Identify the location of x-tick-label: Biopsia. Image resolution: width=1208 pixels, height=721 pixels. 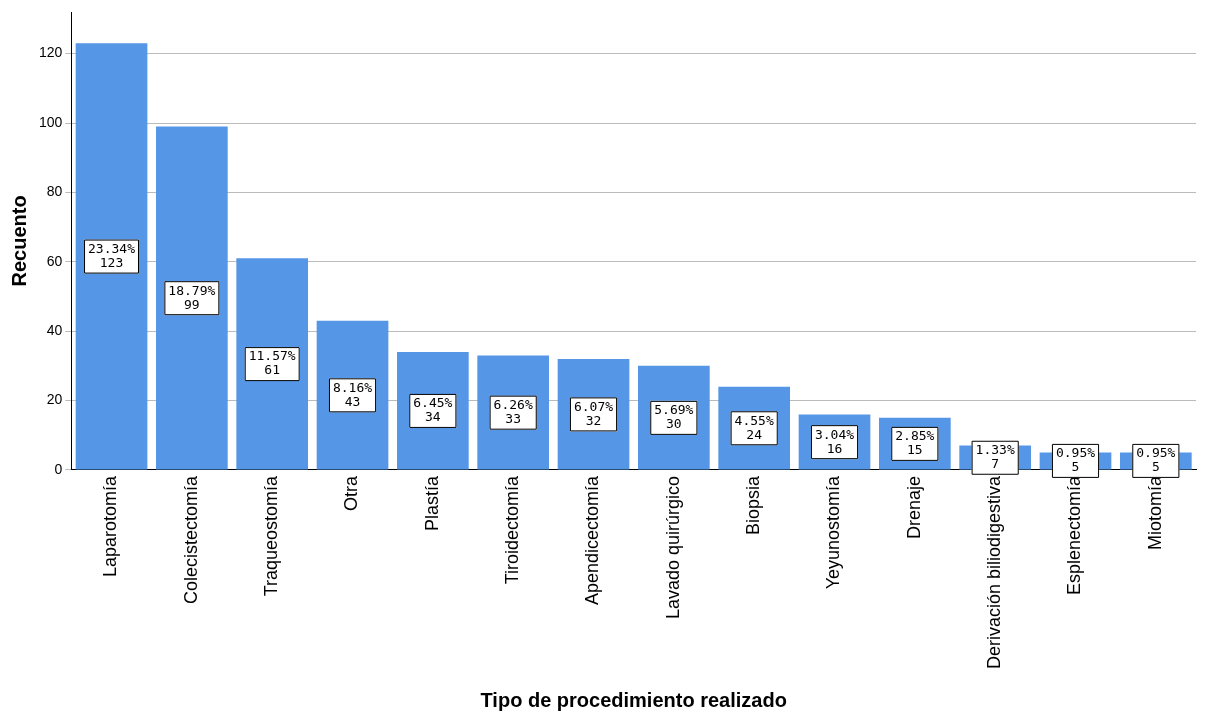
(753, 504).